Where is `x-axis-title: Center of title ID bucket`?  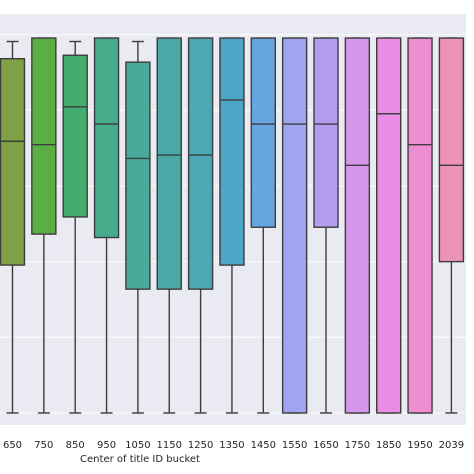
x-axis-title: Center of title ID bucket is located at coordinates (140, 459).